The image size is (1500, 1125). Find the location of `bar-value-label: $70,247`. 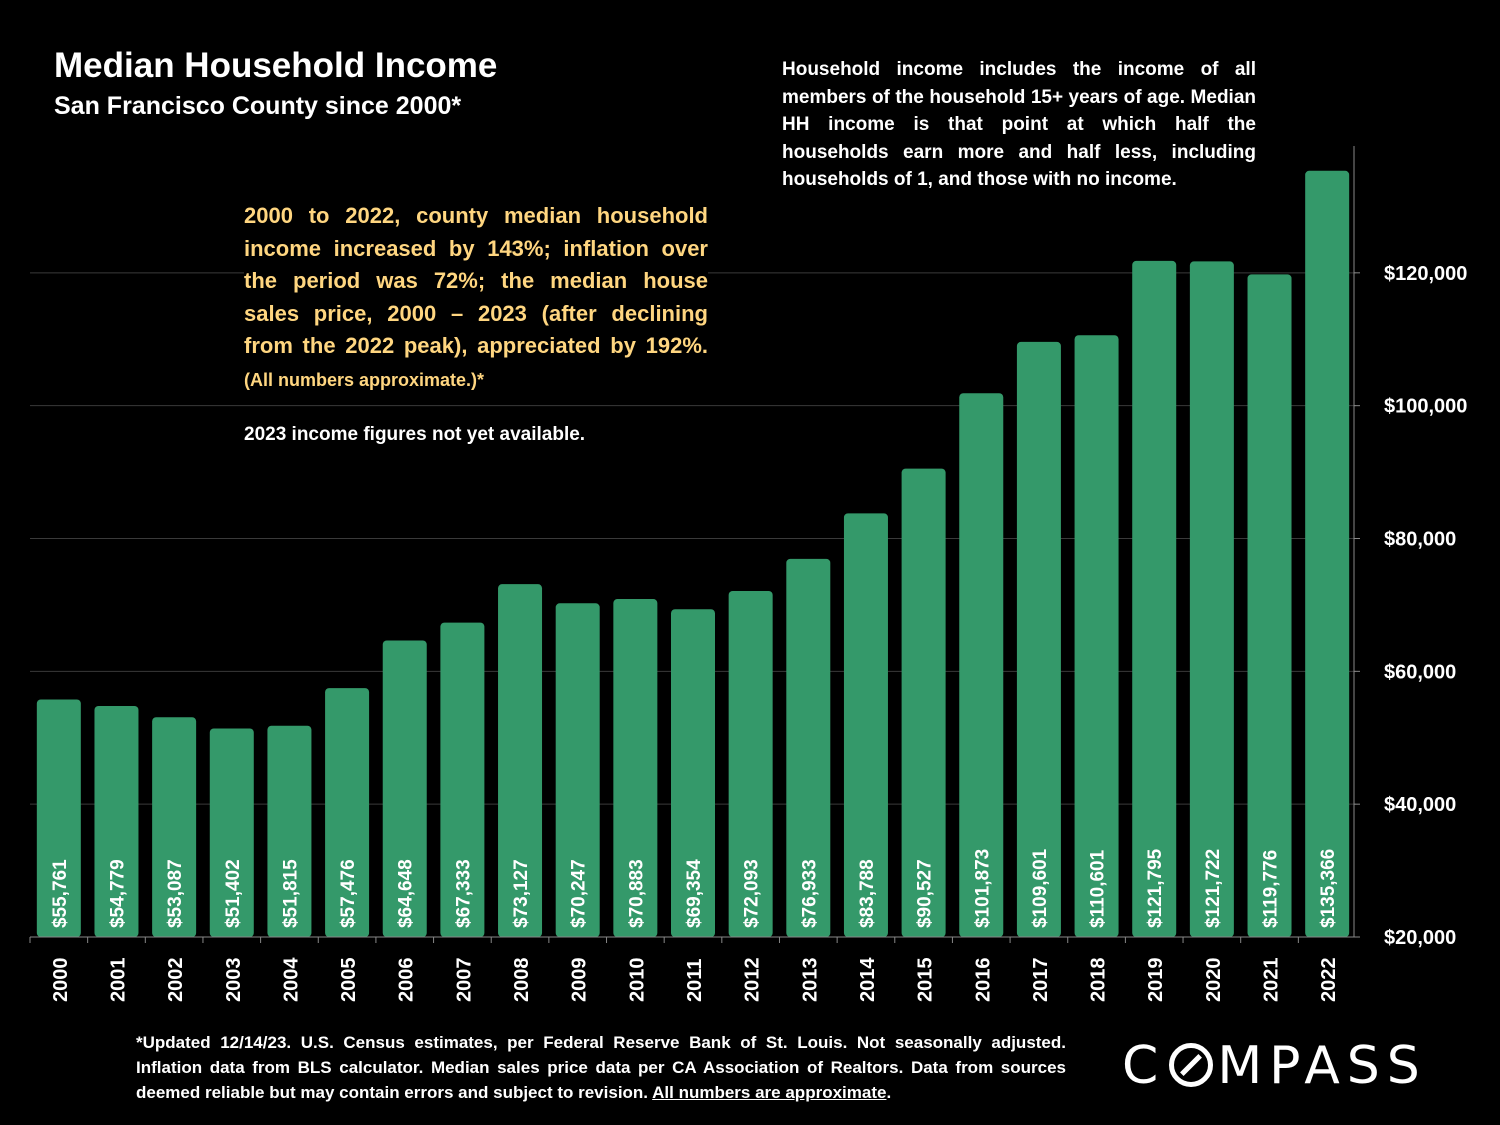

bar-value-label: $70,247 is located at coordinates (579, 893).